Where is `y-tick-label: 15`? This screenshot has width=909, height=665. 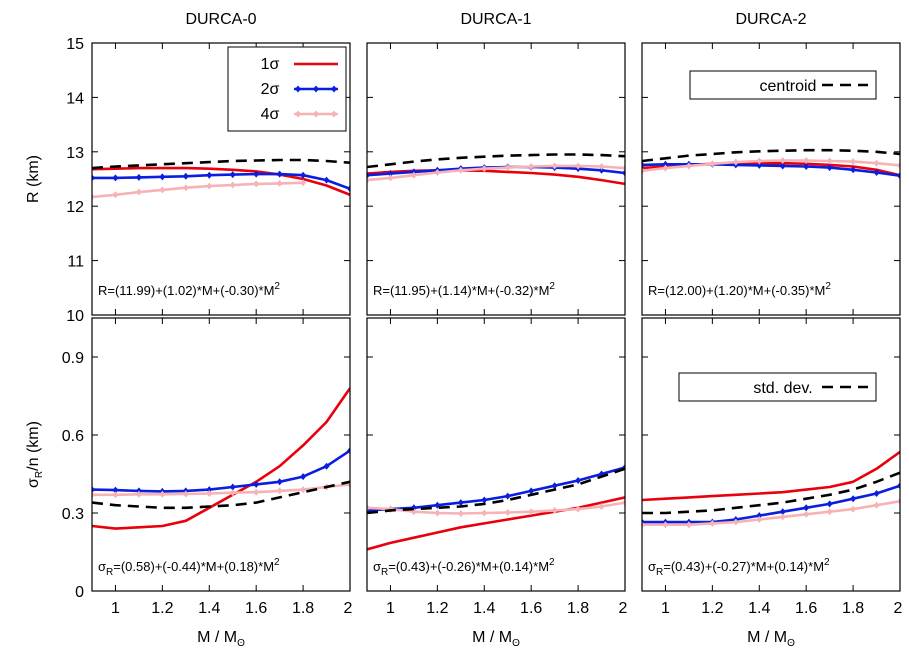 y-tick-label: 15 is located at coordinates (75, 44).